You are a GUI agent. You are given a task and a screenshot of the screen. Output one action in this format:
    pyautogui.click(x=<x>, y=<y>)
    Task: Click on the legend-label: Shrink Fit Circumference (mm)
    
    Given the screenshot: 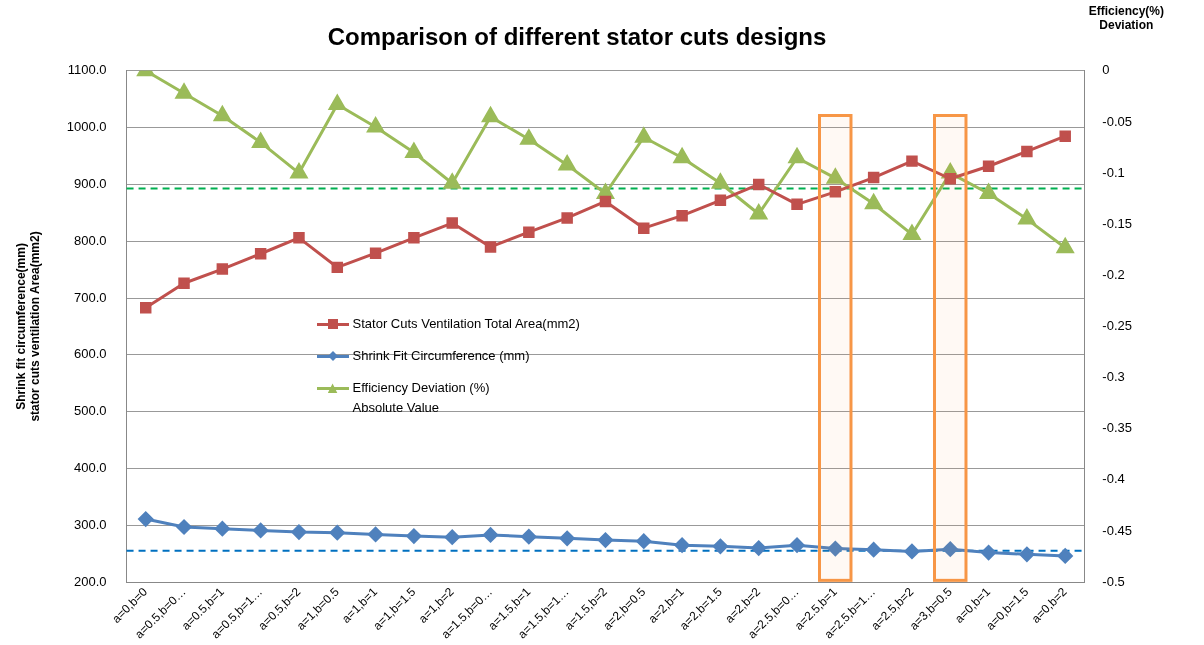 What is the action you would take?
    pyautogui.click(x=441, y=356)
    